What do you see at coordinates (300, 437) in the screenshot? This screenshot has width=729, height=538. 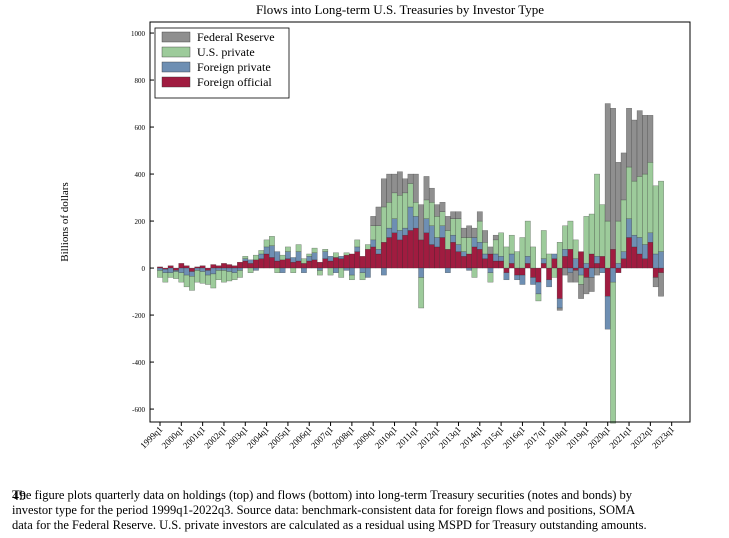 I see `x-tick-label: 2006q1` at bounding box center [300, 437].